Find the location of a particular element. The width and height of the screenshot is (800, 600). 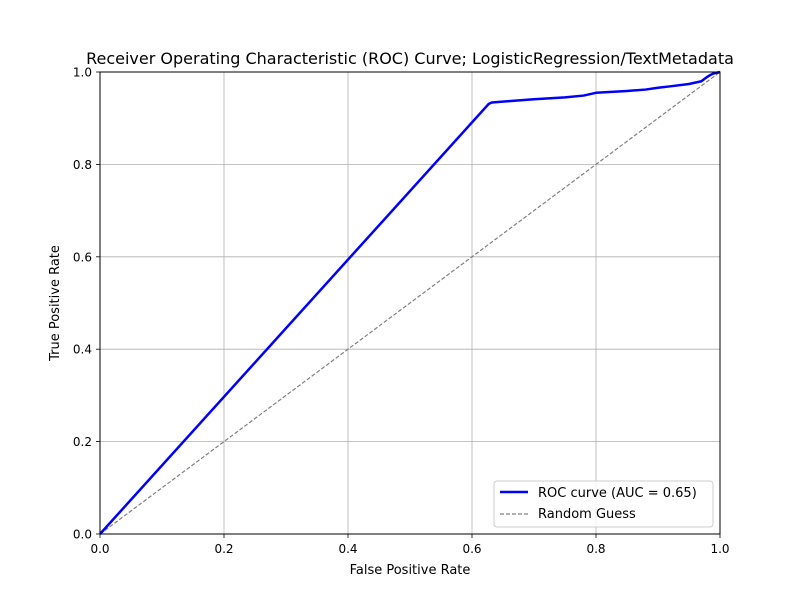

legend: ROC curve (AUC = 0.65) Random Guess is located at coordinates (603, 504).